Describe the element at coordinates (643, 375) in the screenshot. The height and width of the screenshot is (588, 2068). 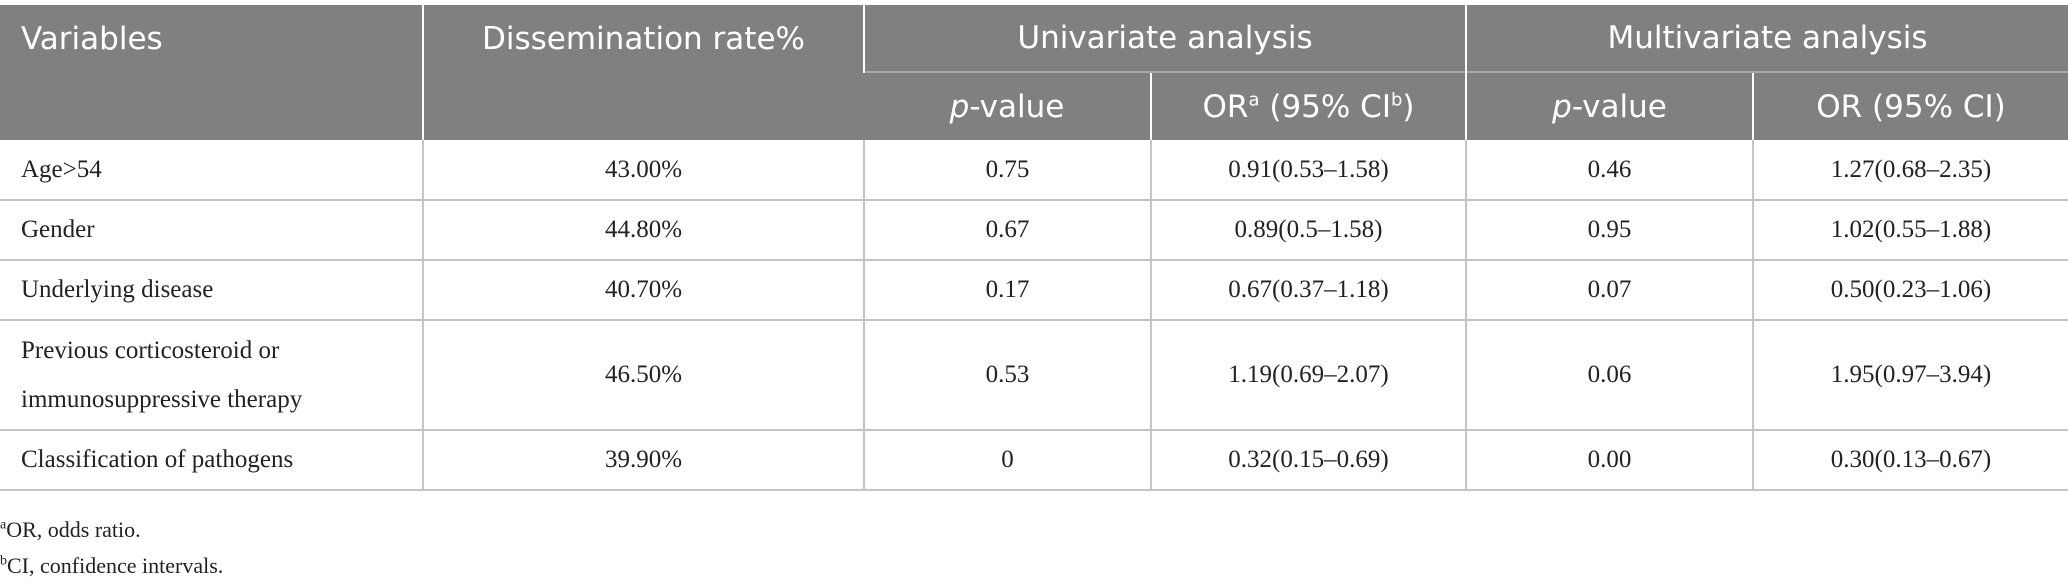
I see `cell-rate: 46.50%` at that location.